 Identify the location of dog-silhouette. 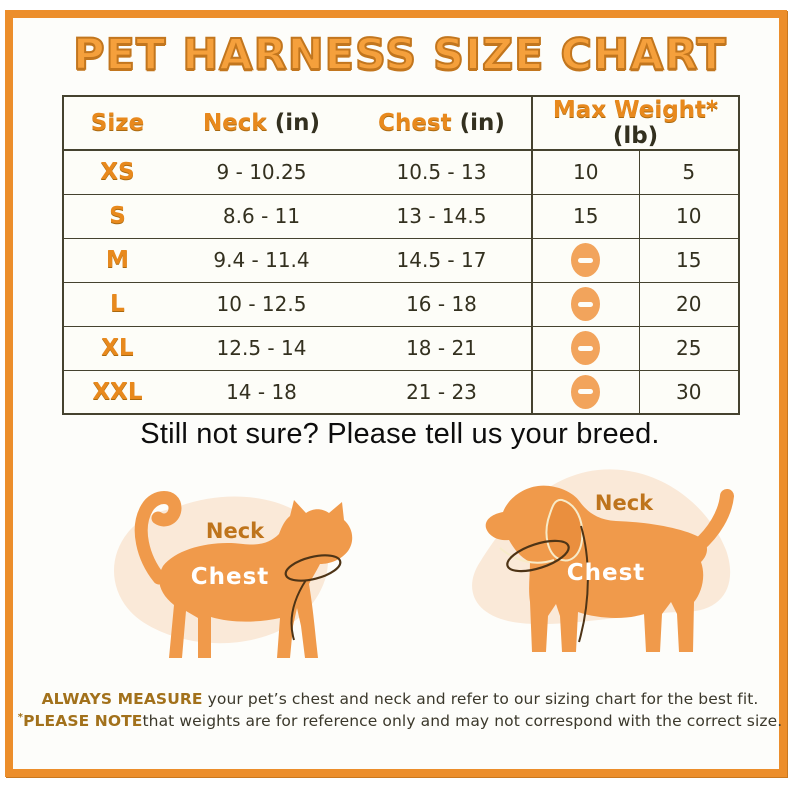
(596, 568).